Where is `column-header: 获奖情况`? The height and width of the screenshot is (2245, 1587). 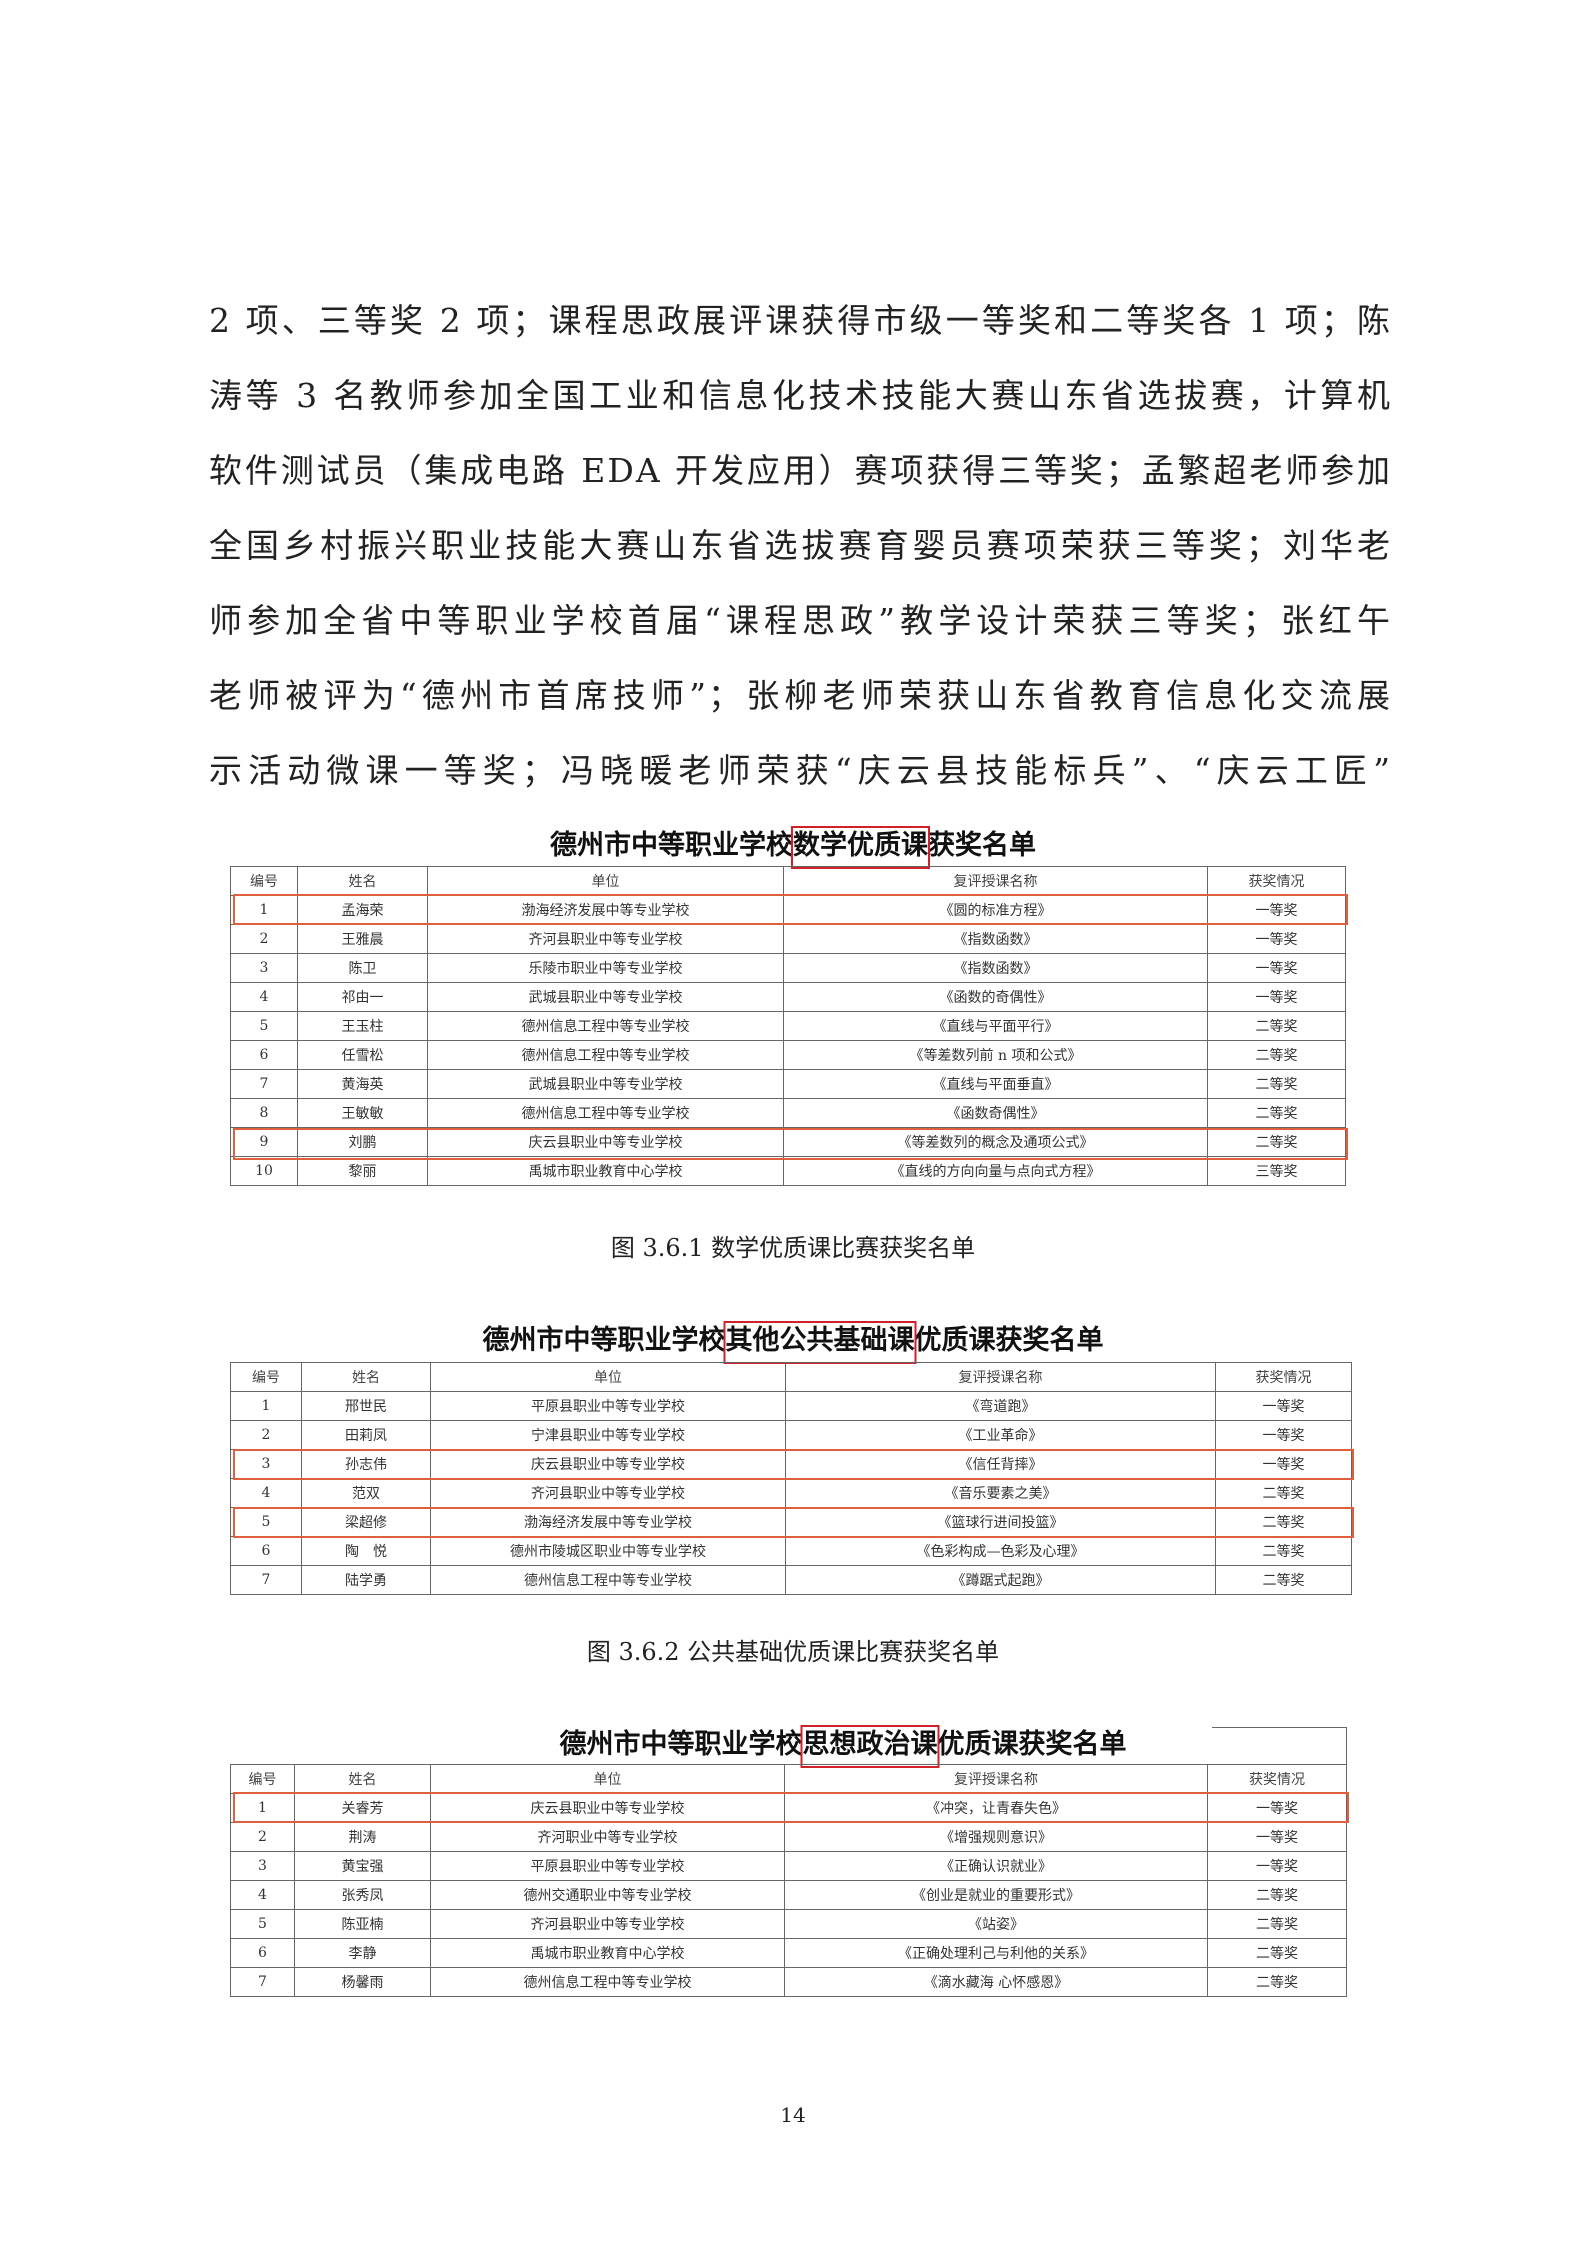
column-header: 获奖情况 is located at coordinates (1276, 881).